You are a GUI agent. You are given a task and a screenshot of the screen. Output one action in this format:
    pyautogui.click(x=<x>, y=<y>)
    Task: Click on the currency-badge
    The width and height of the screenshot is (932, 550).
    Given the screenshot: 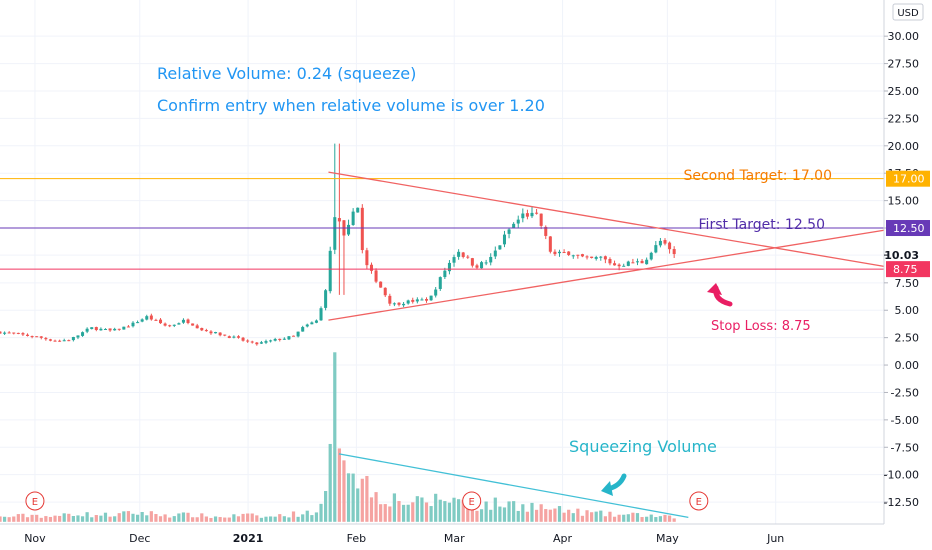 What is the action you would take?
    pyautogui.click(x=908, y=12)
    